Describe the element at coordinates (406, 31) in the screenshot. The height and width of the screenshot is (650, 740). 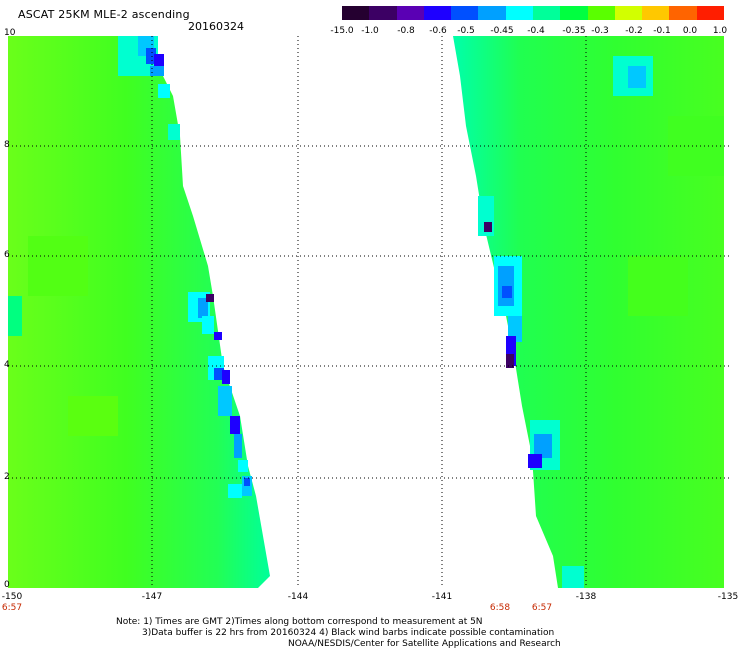
I see `colorbar-label: -0.8` at that location.